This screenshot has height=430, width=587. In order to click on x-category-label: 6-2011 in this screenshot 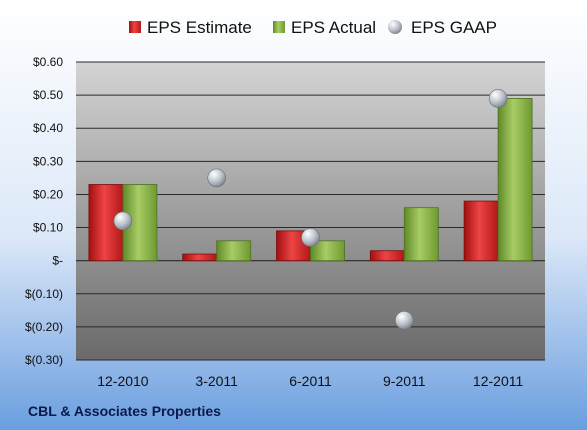, I will do `click(310, 381)`.